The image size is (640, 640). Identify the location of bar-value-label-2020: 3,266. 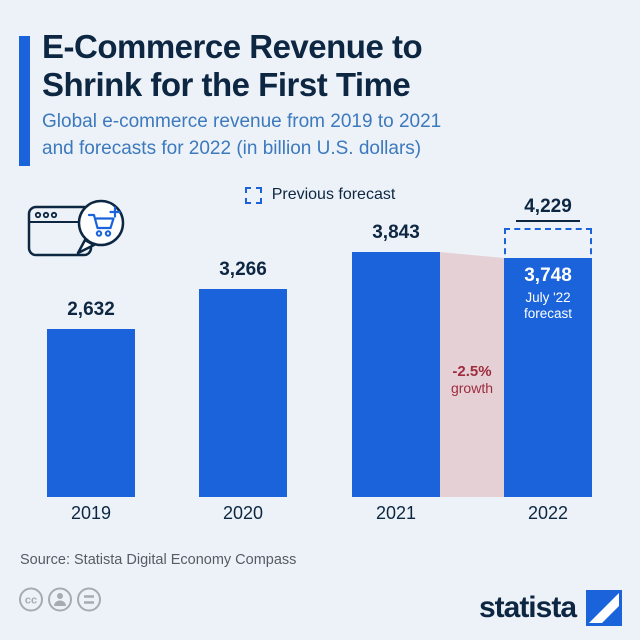
(243, 269).